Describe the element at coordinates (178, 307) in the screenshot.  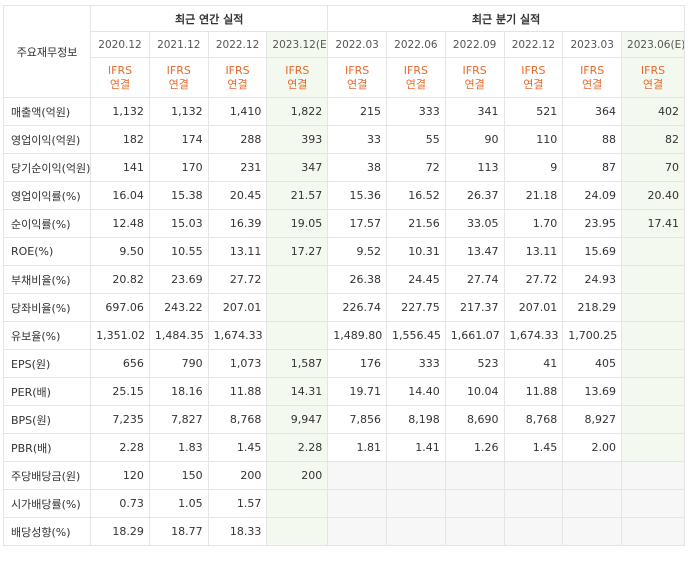
I see `annual-value-cell: 243.22` at that location.